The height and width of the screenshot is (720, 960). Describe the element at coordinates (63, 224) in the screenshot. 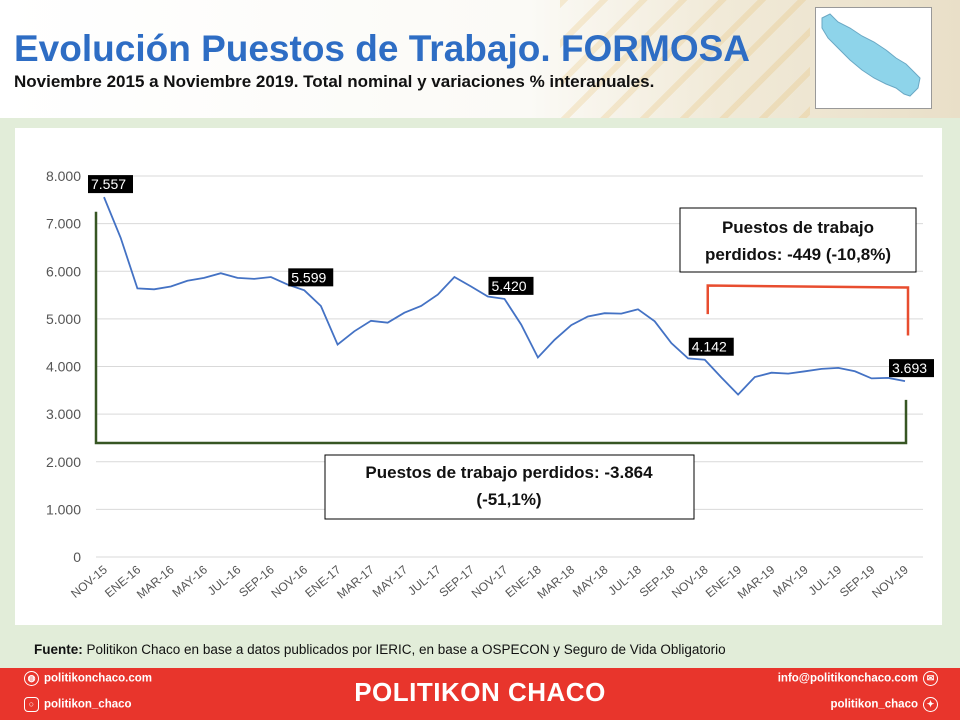

I see `y-tick-label: 7.000` at that location.